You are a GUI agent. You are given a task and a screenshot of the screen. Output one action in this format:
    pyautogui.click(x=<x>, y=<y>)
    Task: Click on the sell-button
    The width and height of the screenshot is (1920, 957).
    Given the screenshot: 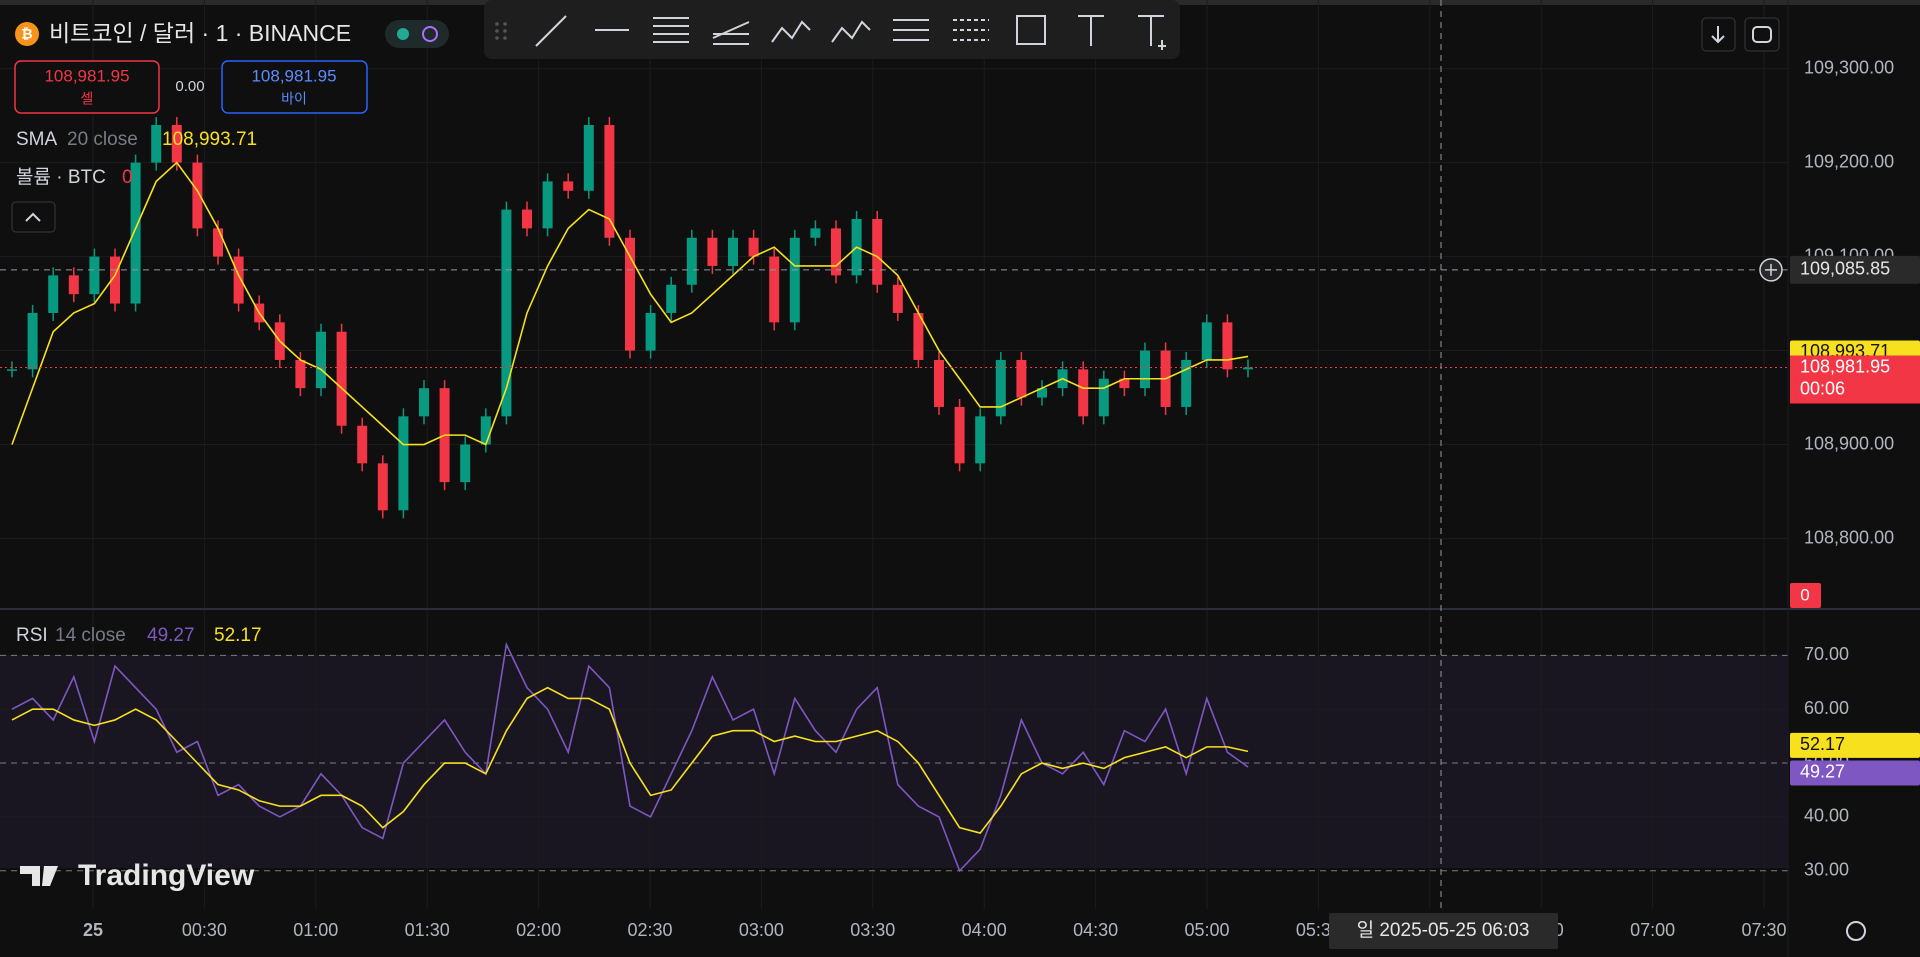 What is the action you would take?
    pyautogui.click(x=87, y=87)
    